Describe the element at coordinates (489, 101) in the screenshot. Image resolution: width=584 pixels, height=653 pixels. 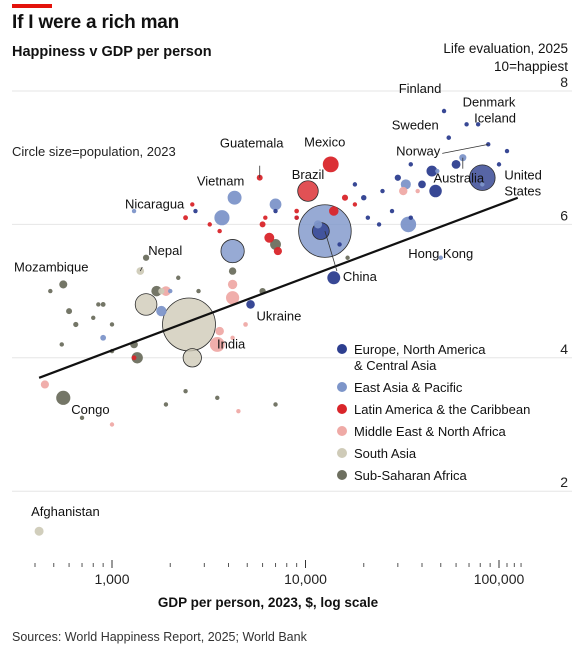
I see `point-label-denmark: Denmark` at that location.